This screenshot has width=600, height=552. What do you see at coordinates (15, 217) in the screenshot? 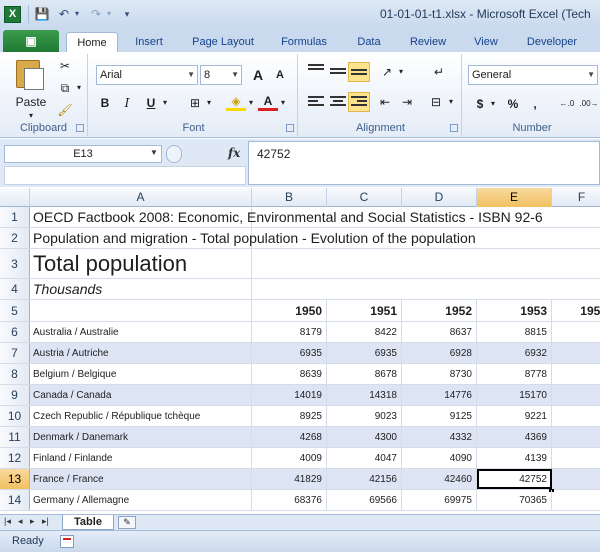
I see `row-header: 1` at bounding box center [15, 217].